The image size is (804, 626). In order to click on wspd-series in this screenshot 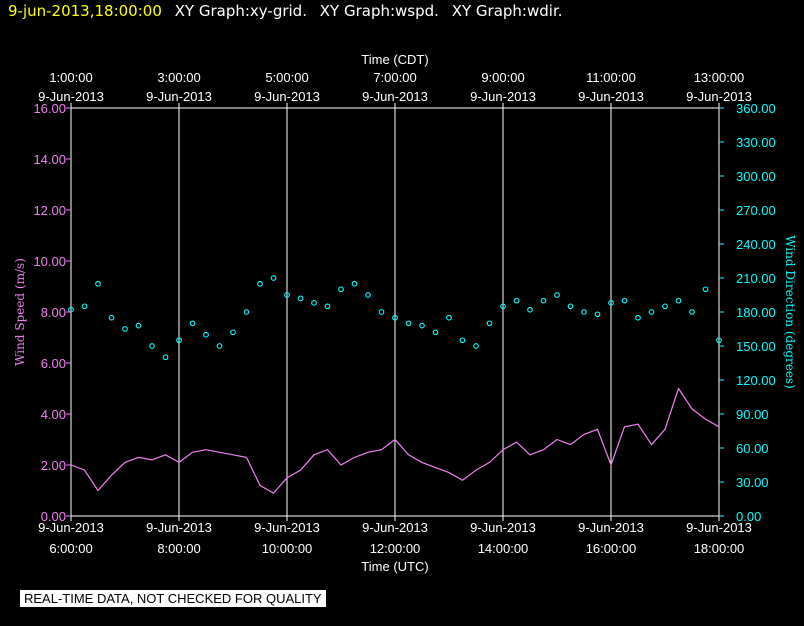, I will do `click(395, 440)`.